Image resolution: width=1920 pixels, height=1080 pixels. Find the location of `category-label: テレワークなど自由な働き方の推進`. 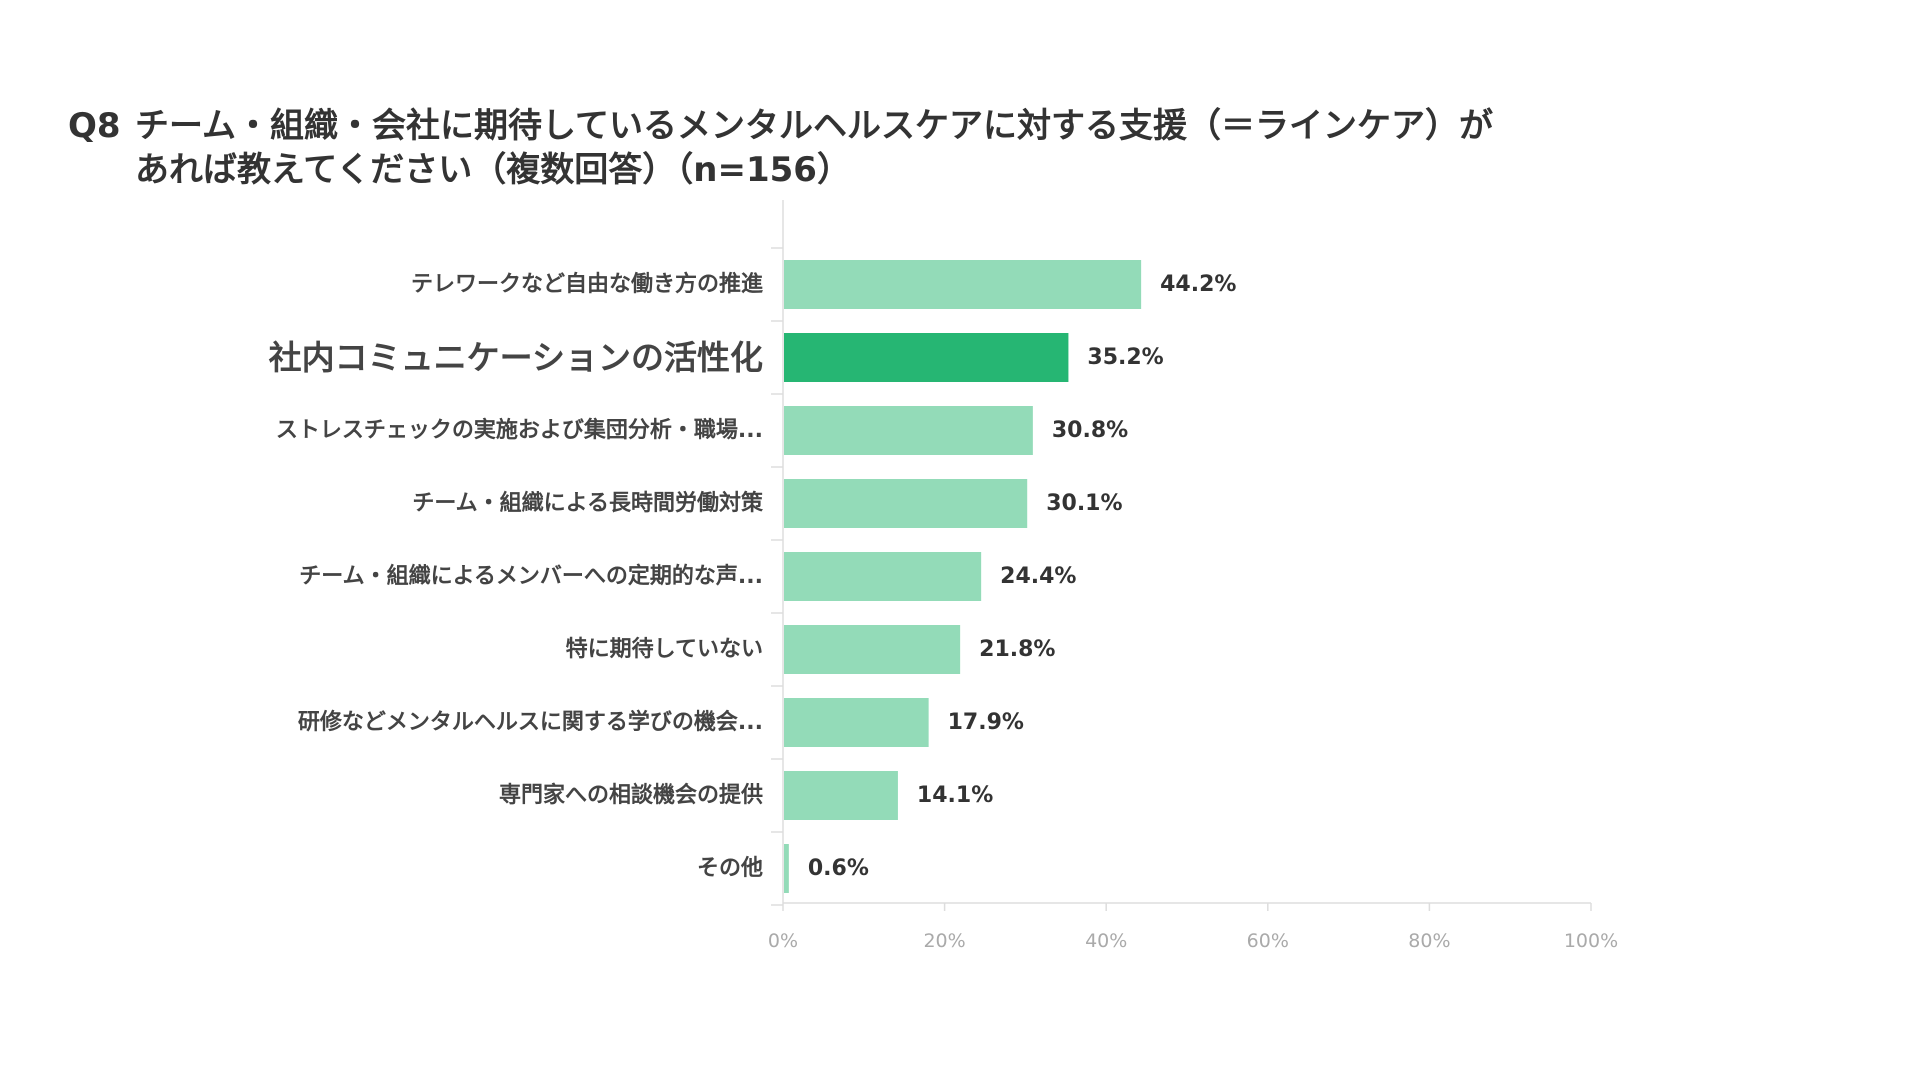

category-label: テレワークなど自由な働き方の推進 is located at coordinates (587, 284).